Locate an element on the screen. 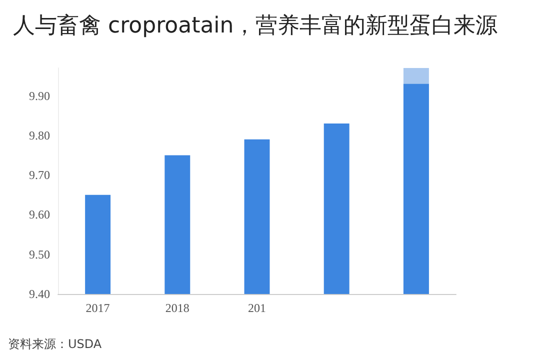 Image resolution: width=534 pixels, height=362 pixels. y-tick-label: 9.90 is located at coordinates (39, 95).